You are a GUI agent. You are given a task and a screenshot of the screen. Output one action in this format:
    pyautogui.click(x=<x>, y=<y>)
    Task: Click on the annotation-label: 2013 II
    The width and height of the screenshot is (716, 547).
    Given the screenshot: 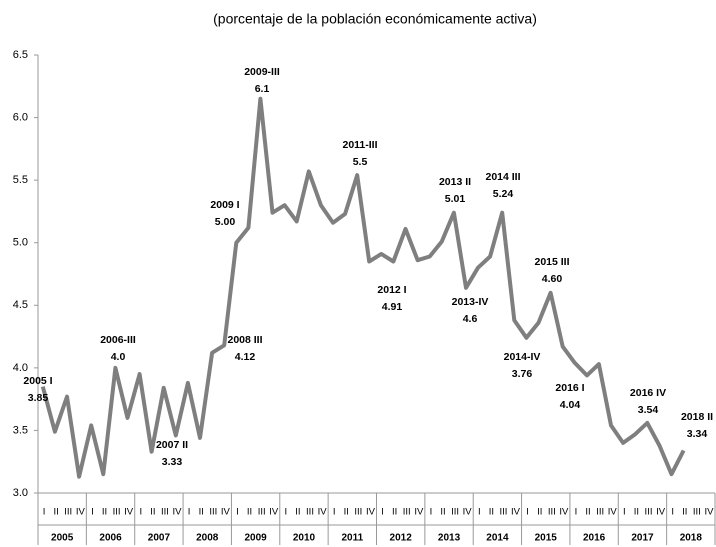 What is the action you would take?
    pyautogui.click(x=455, y=182)
    